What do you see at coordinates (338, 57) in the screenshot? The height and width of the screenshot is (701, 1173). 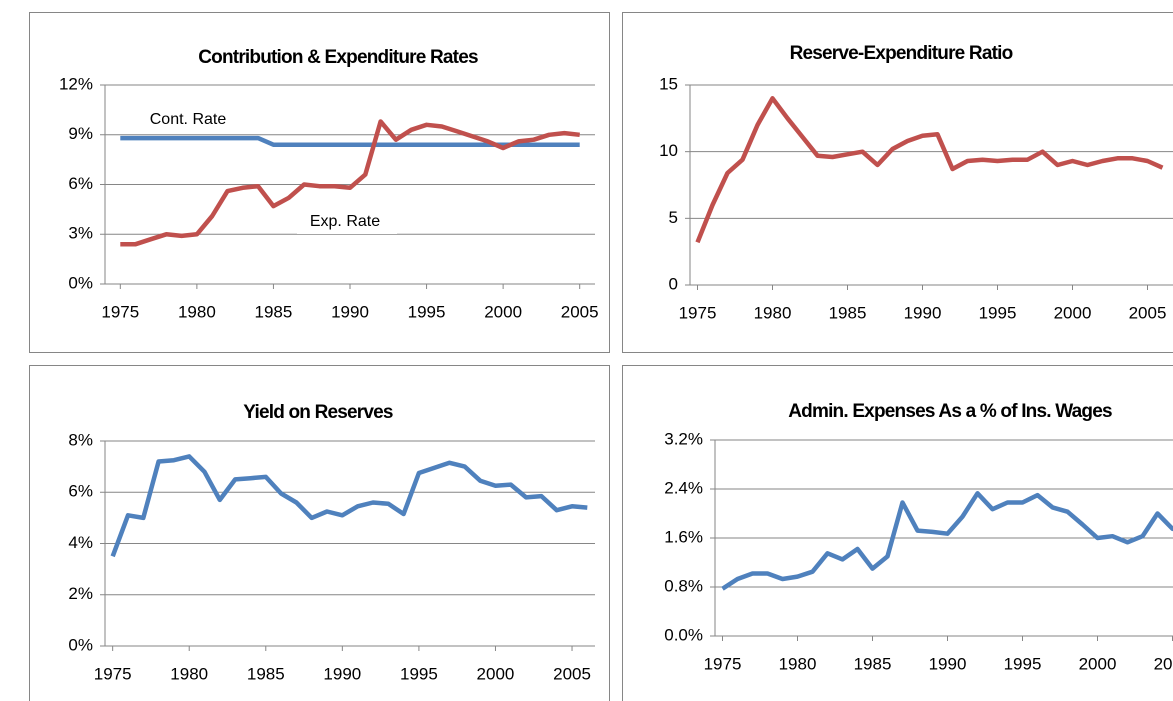 I see `chart-title: Contribution & Expenditure Rates` at bounding box center [338, 57].